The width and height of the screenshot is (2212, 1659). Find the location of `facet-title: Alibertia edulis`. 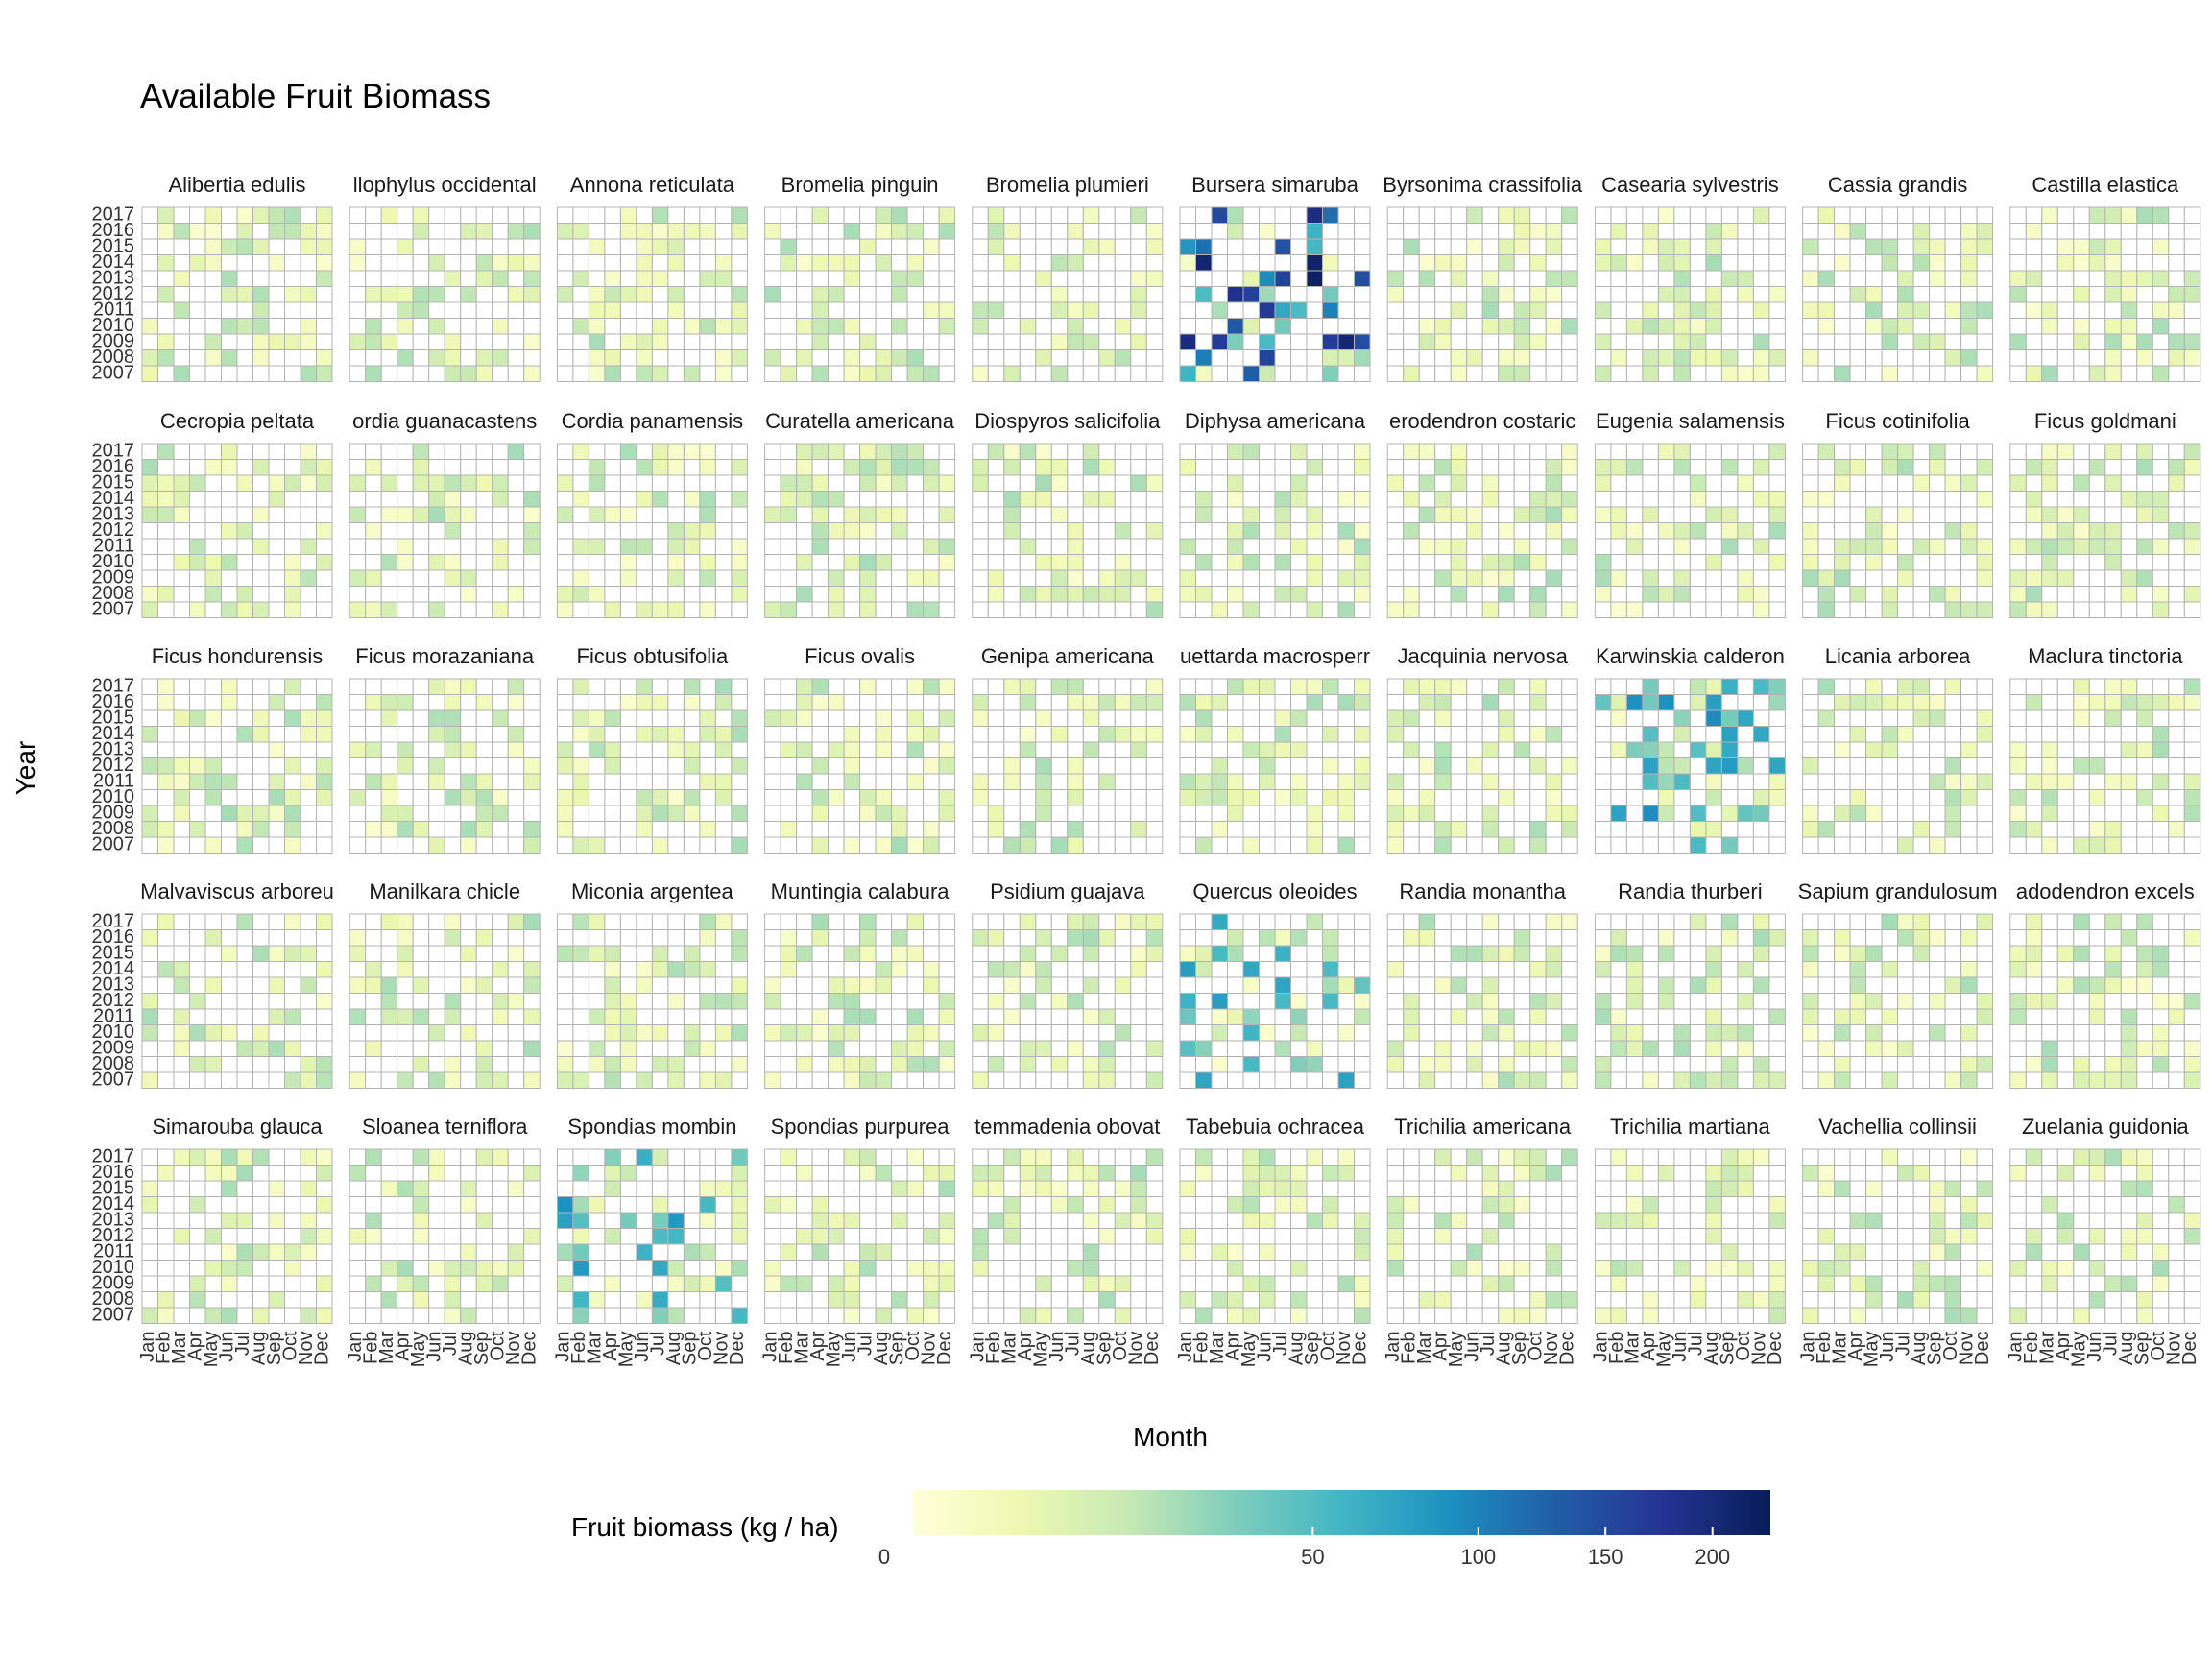

facet-title: Alibertia edulis is located at coordinates (236, 185).